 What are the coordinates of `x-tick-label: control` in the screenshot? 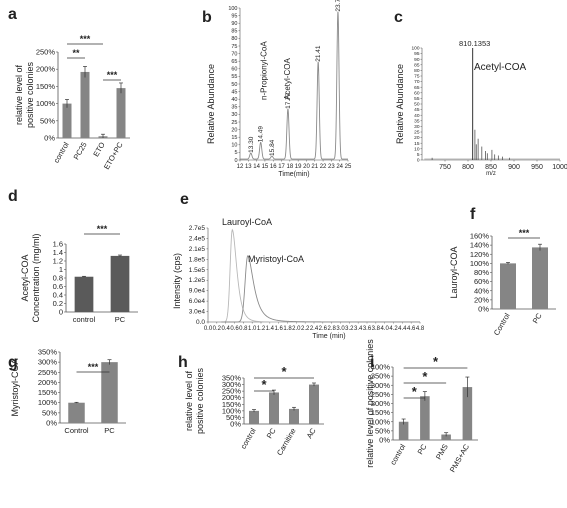 It's located at (61, 152).